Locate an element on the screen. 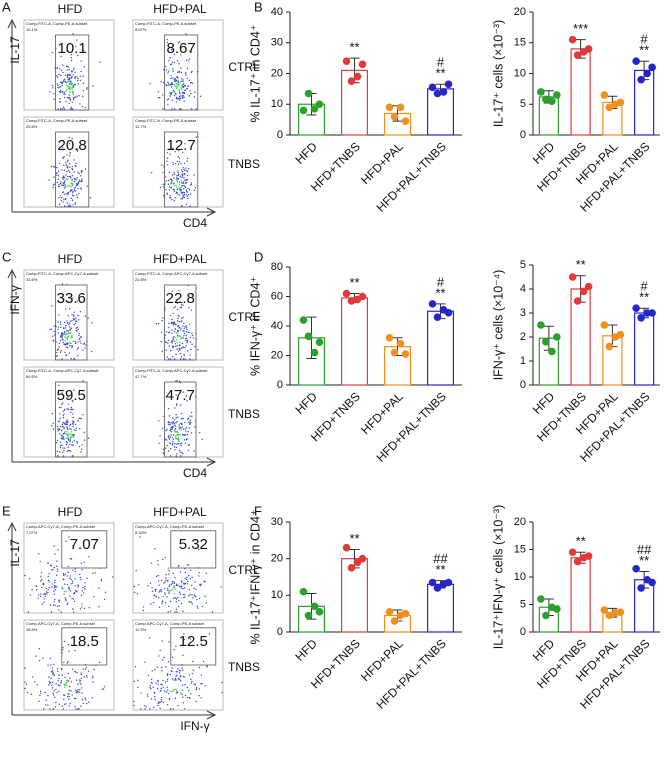 Image resolution: width=669 pixels, height=757 pixels. gate-name: Comp-FITC-A, Comp-APC-Cy7-A subset is located at coordinates (62, 370).